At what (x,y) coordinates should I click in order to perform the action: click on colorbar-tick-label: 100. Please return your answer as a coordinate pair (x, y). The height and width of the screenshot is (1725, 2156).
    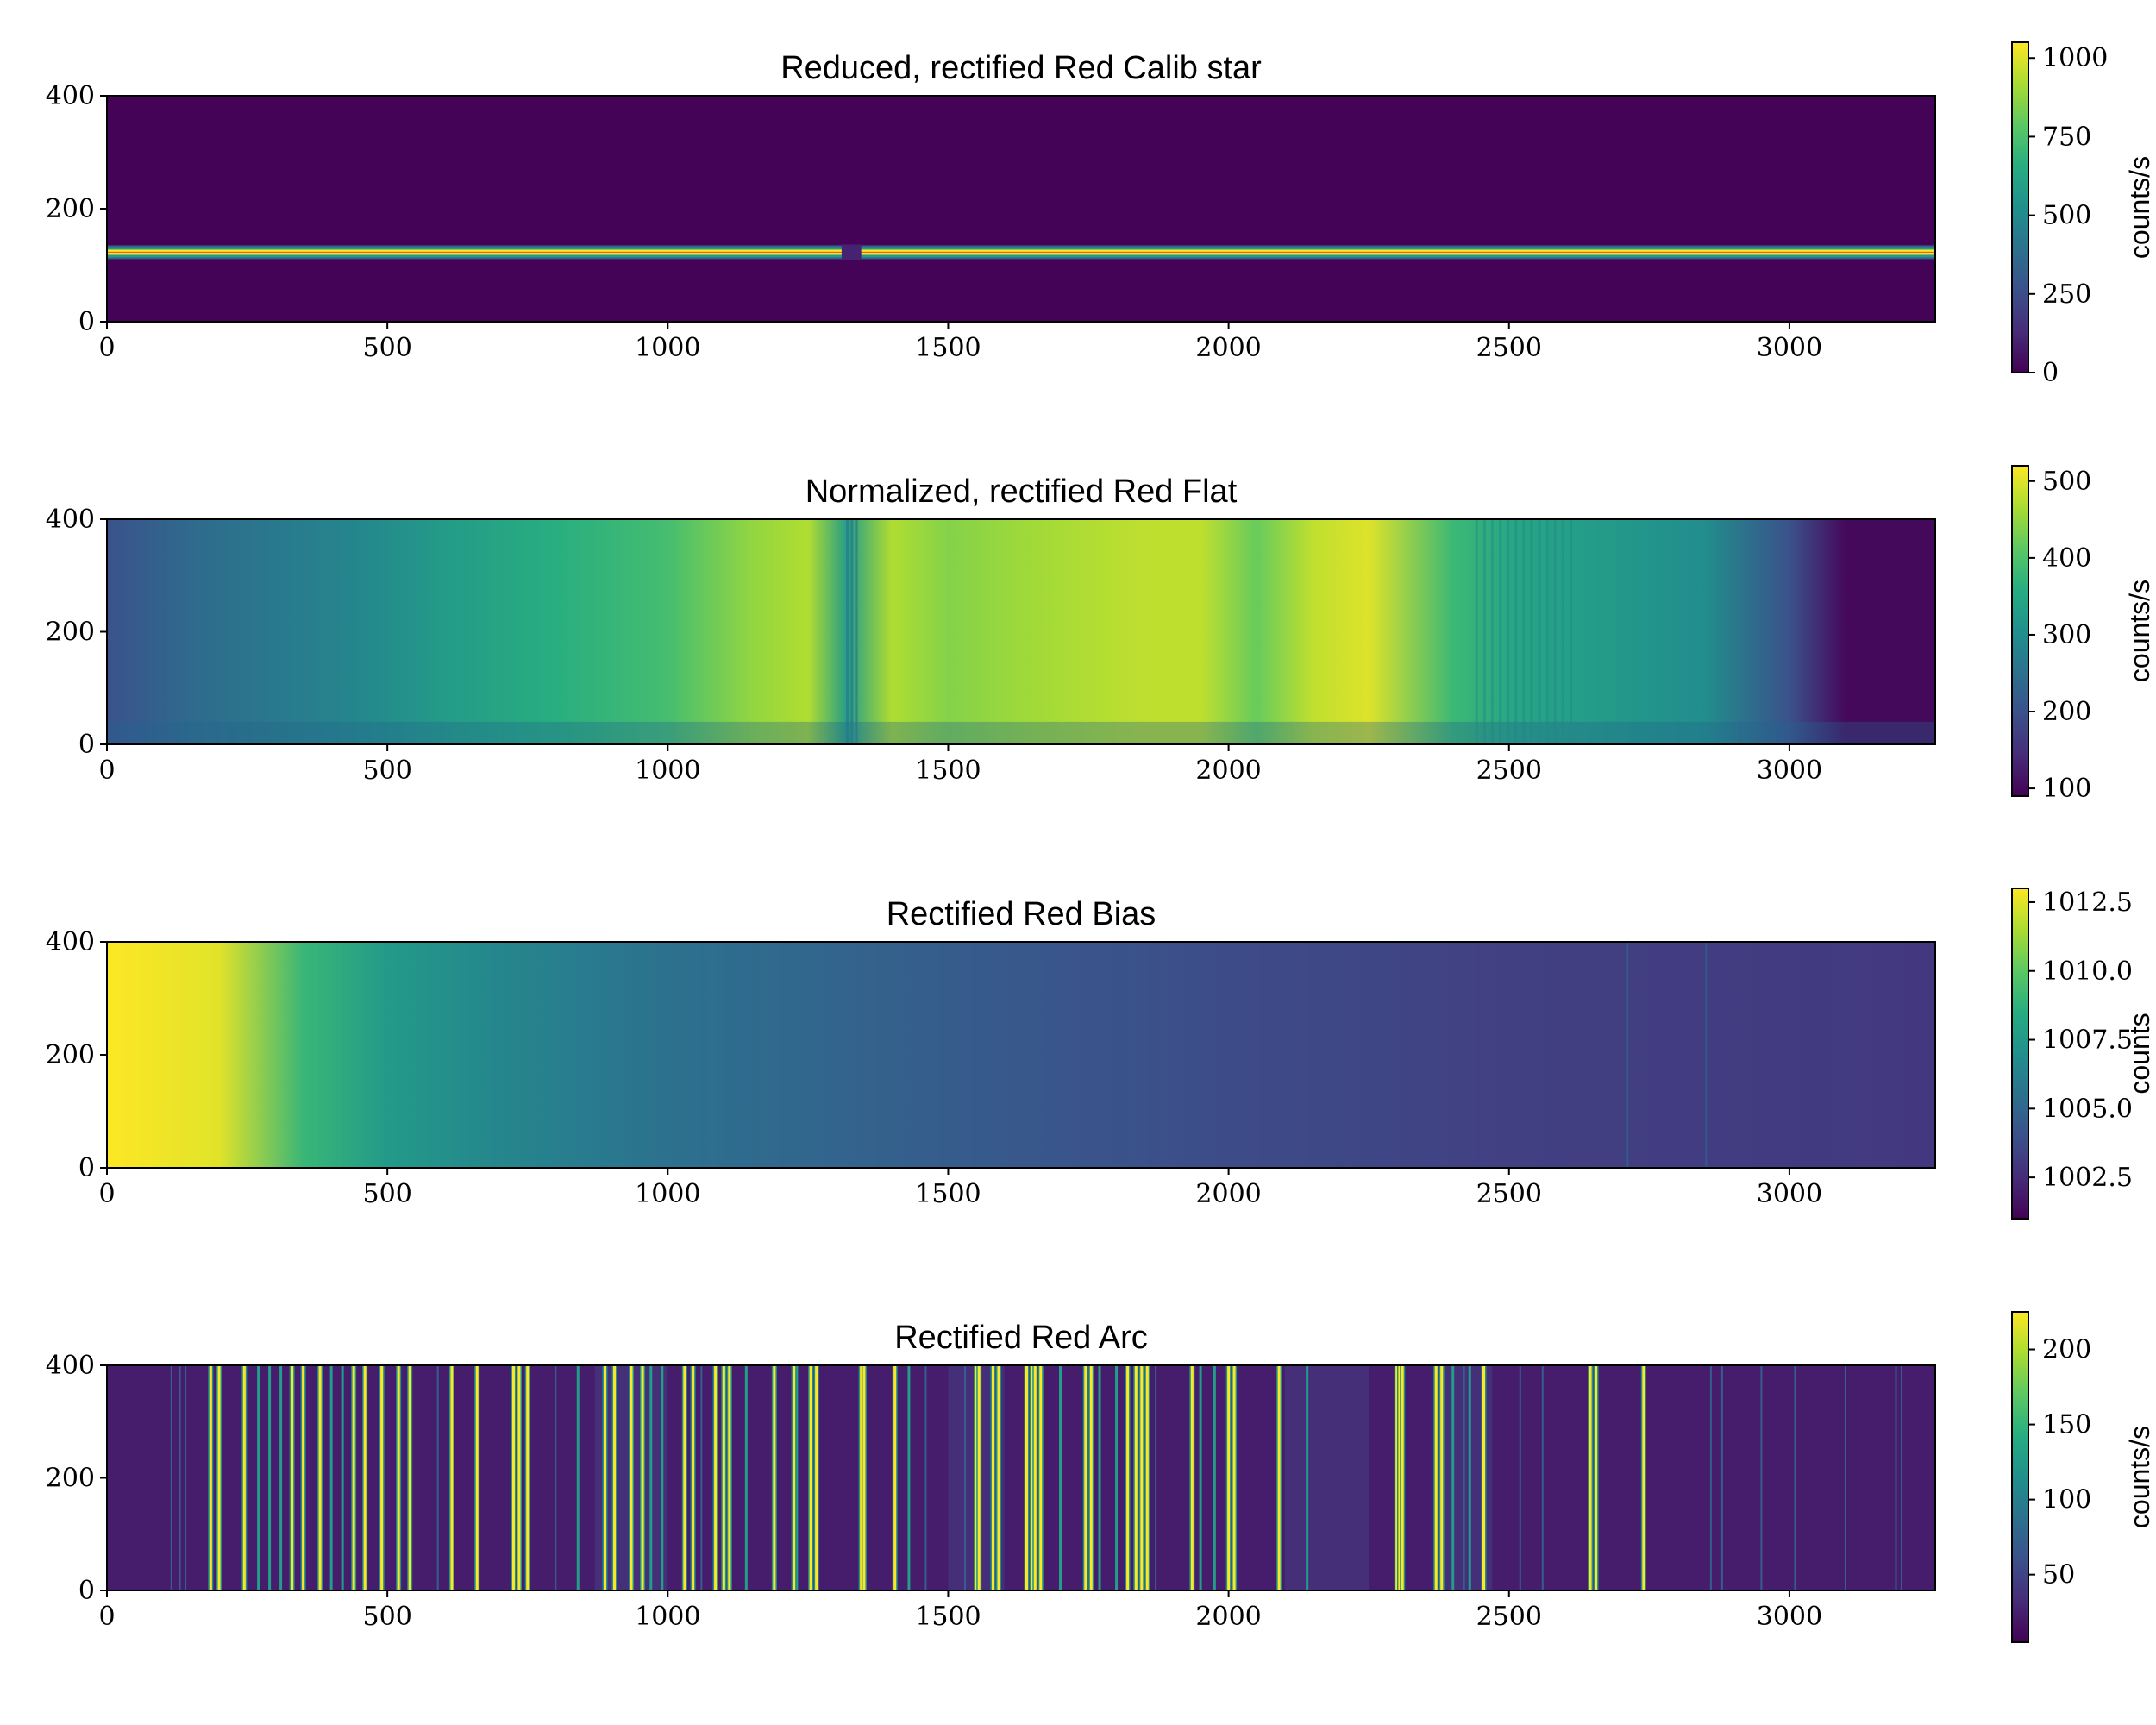
    Looking at the image, I should click on (2066, 1500).